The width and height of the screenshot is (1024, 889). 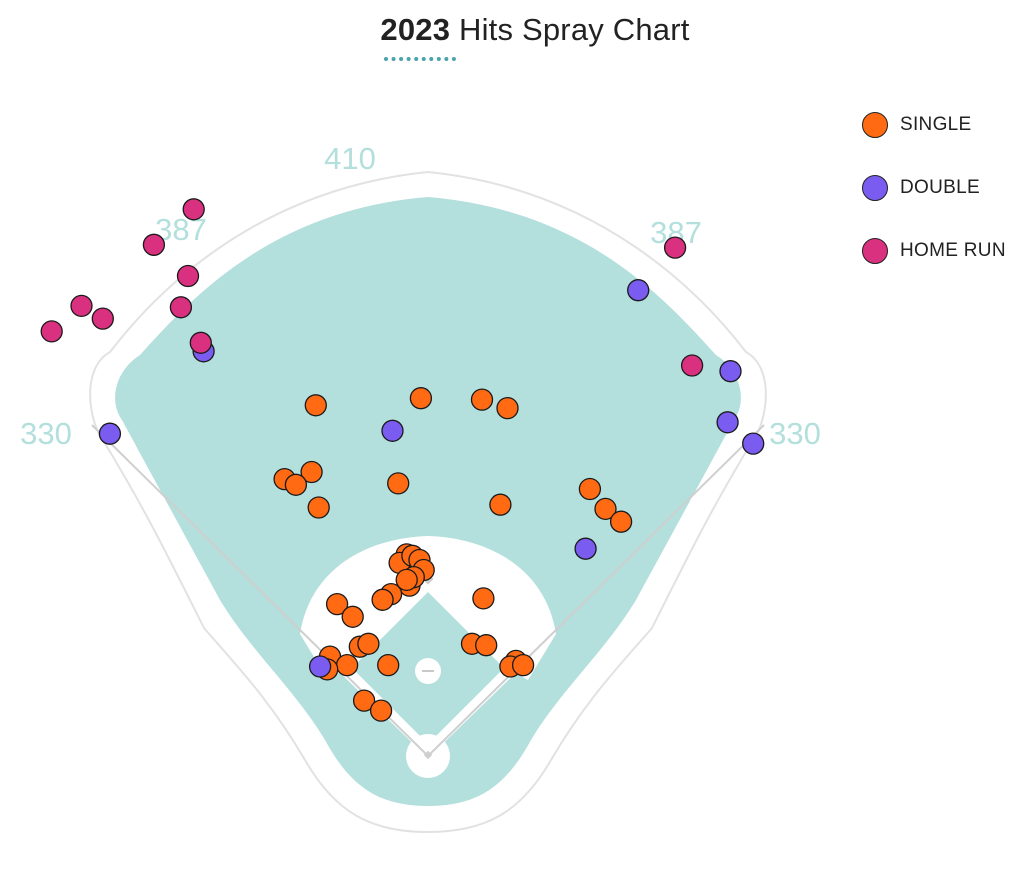 What do you see at coordinates (596, 590) in the screenshot?
I see `right-foul-line` at bounding box center [596, 590].